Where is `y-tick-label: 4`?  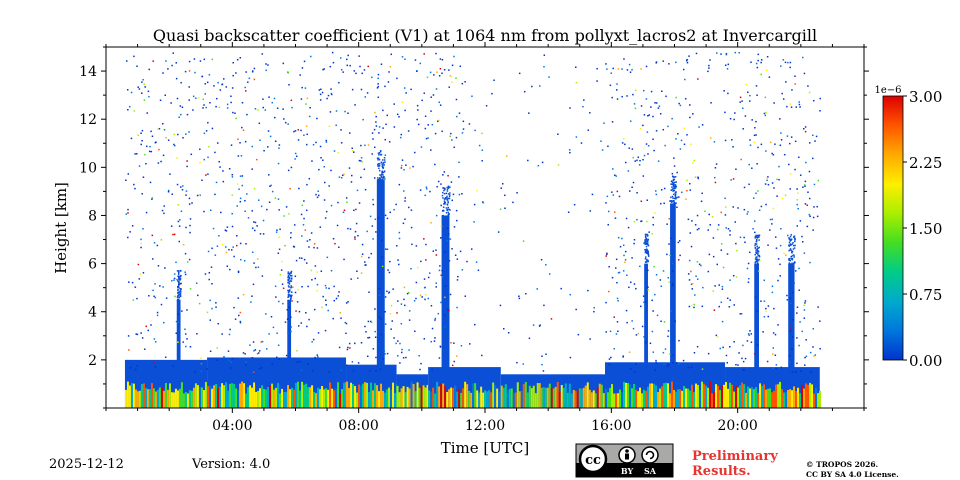
y-tick-label: 4 is located at coordinates (92, 313).